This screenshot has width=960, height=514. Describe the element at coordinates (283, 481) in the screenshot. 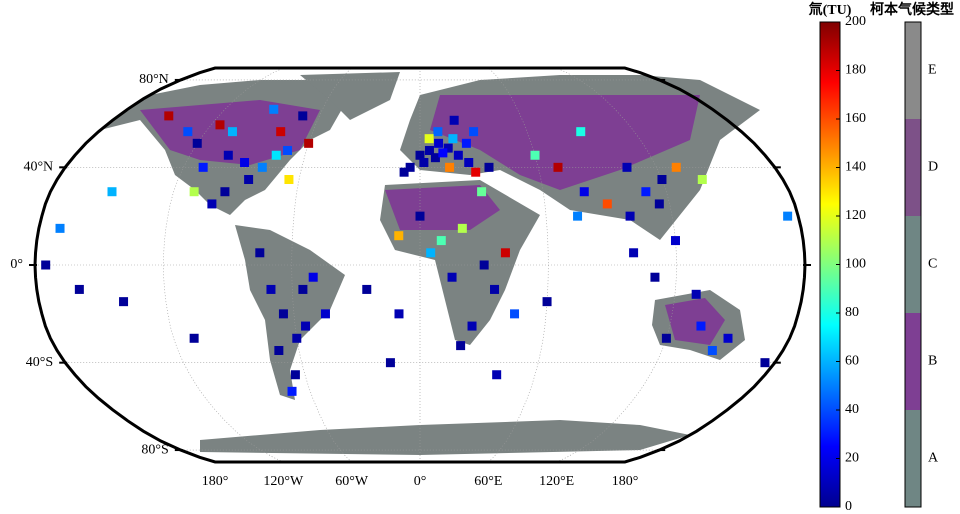

I see `lon-label: 120°W` at that location.